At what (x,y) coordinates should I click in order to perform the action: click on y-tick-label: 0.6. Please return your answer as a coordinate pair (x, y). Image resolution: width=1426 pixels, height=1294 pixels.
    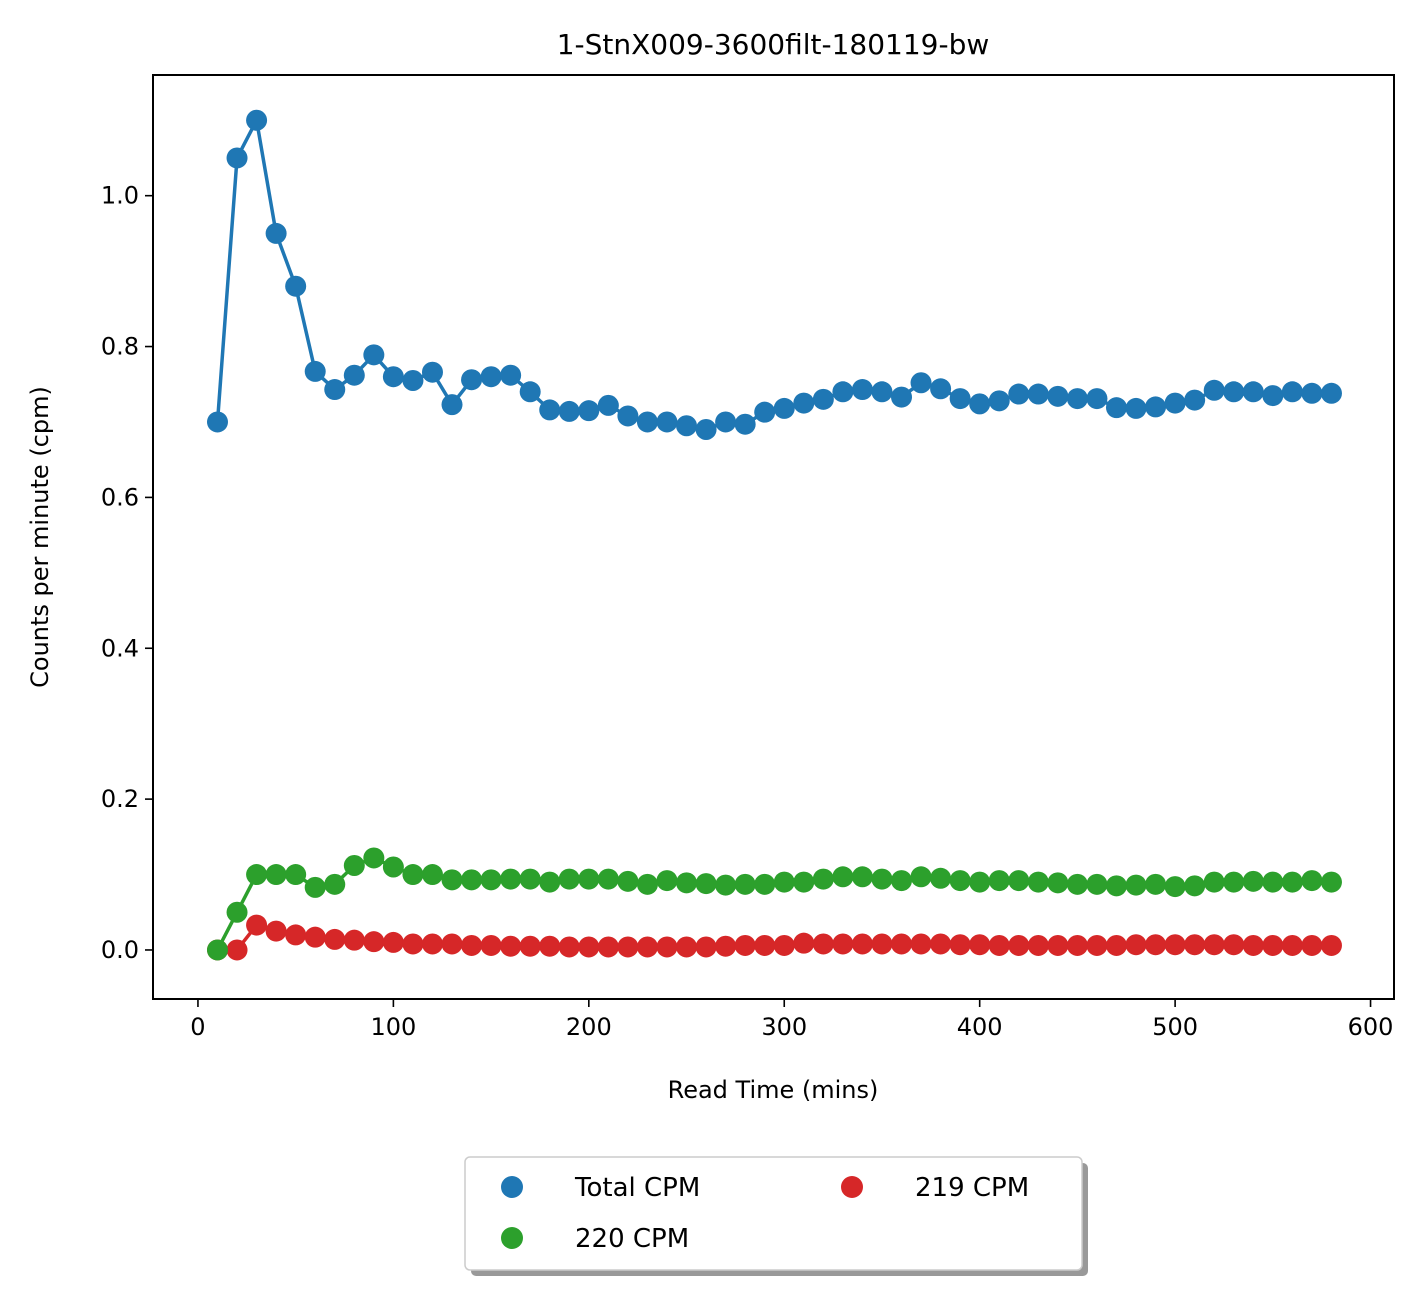
    Looking at the image, I should click on (120, 497).